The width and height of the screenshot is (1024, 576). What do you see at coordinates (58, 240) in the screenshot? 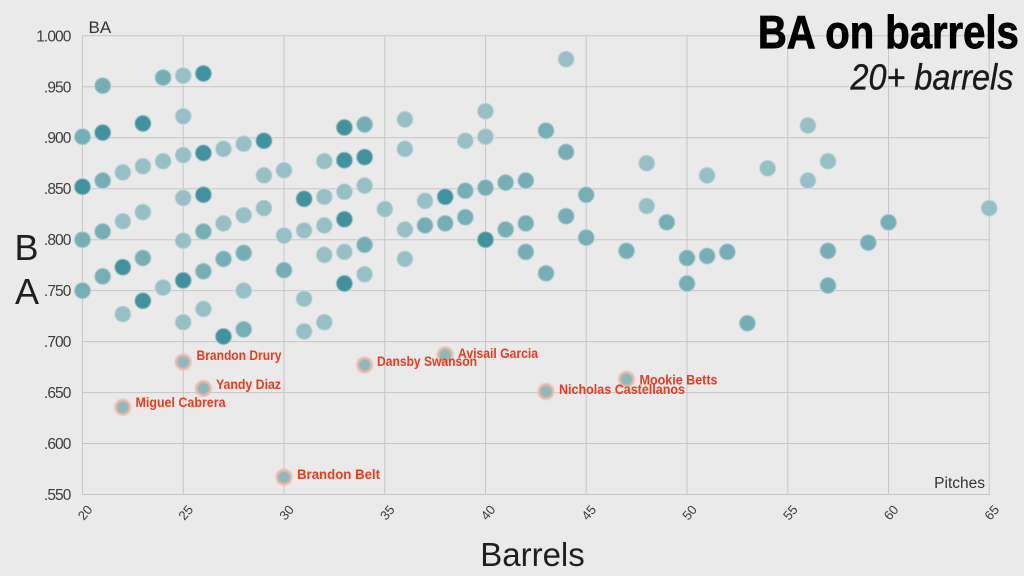
I see `svg-text: .800` at bounding box center [58, 240].